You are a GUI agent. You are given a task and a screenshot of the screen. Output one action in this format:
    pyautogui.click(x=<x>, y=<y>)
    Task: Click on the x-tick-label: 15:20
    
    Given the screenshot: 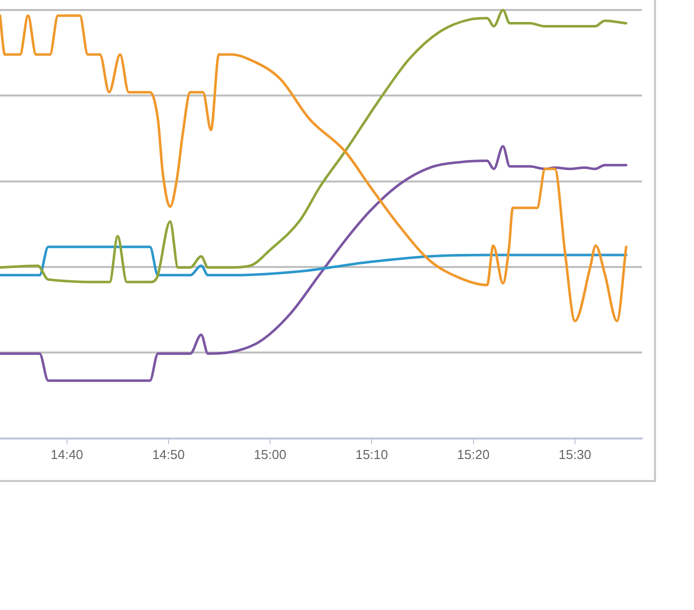 What is the action you would take?
    pyautogui.click(x=473, y=454)
    